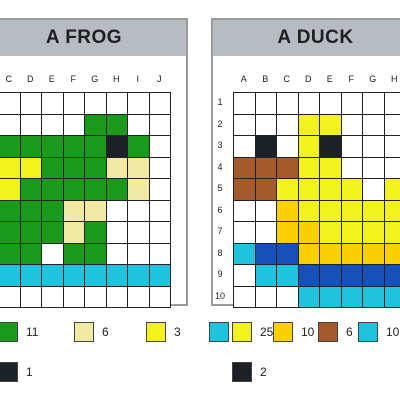 The width and height of the screenshot is (400, 400). I want to click on duck-column-letter: E, so click(329, 79).